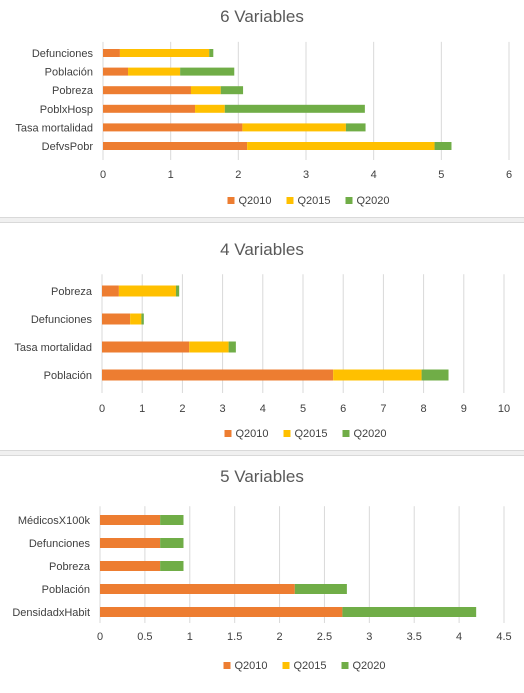  Describe the element at coordinates (414, 637) in the screenshot. I see `x-tick-label: 3.5` at that location.